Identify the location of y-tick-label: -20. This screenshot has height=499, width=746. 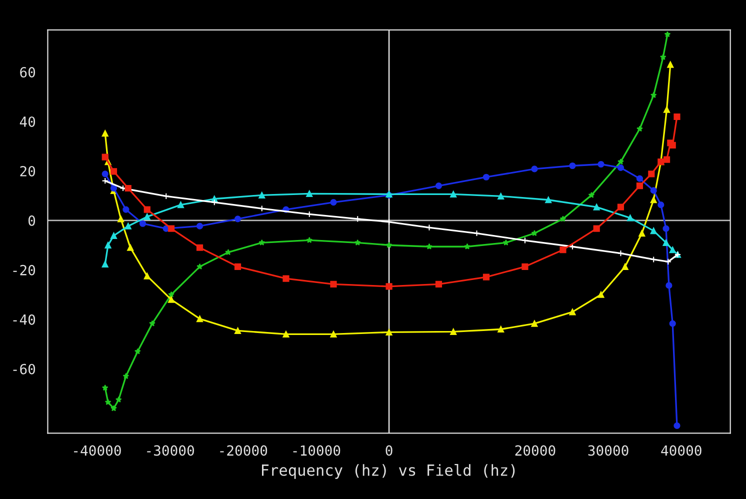
(24, 270).